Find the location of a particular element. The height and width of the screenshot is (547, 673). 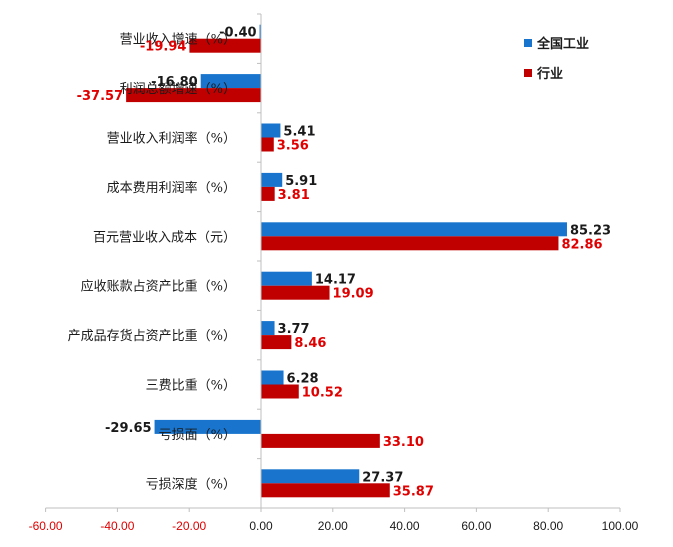

category-label: 产成品存货占资产比重（%） is located at coordinates (152, 336).